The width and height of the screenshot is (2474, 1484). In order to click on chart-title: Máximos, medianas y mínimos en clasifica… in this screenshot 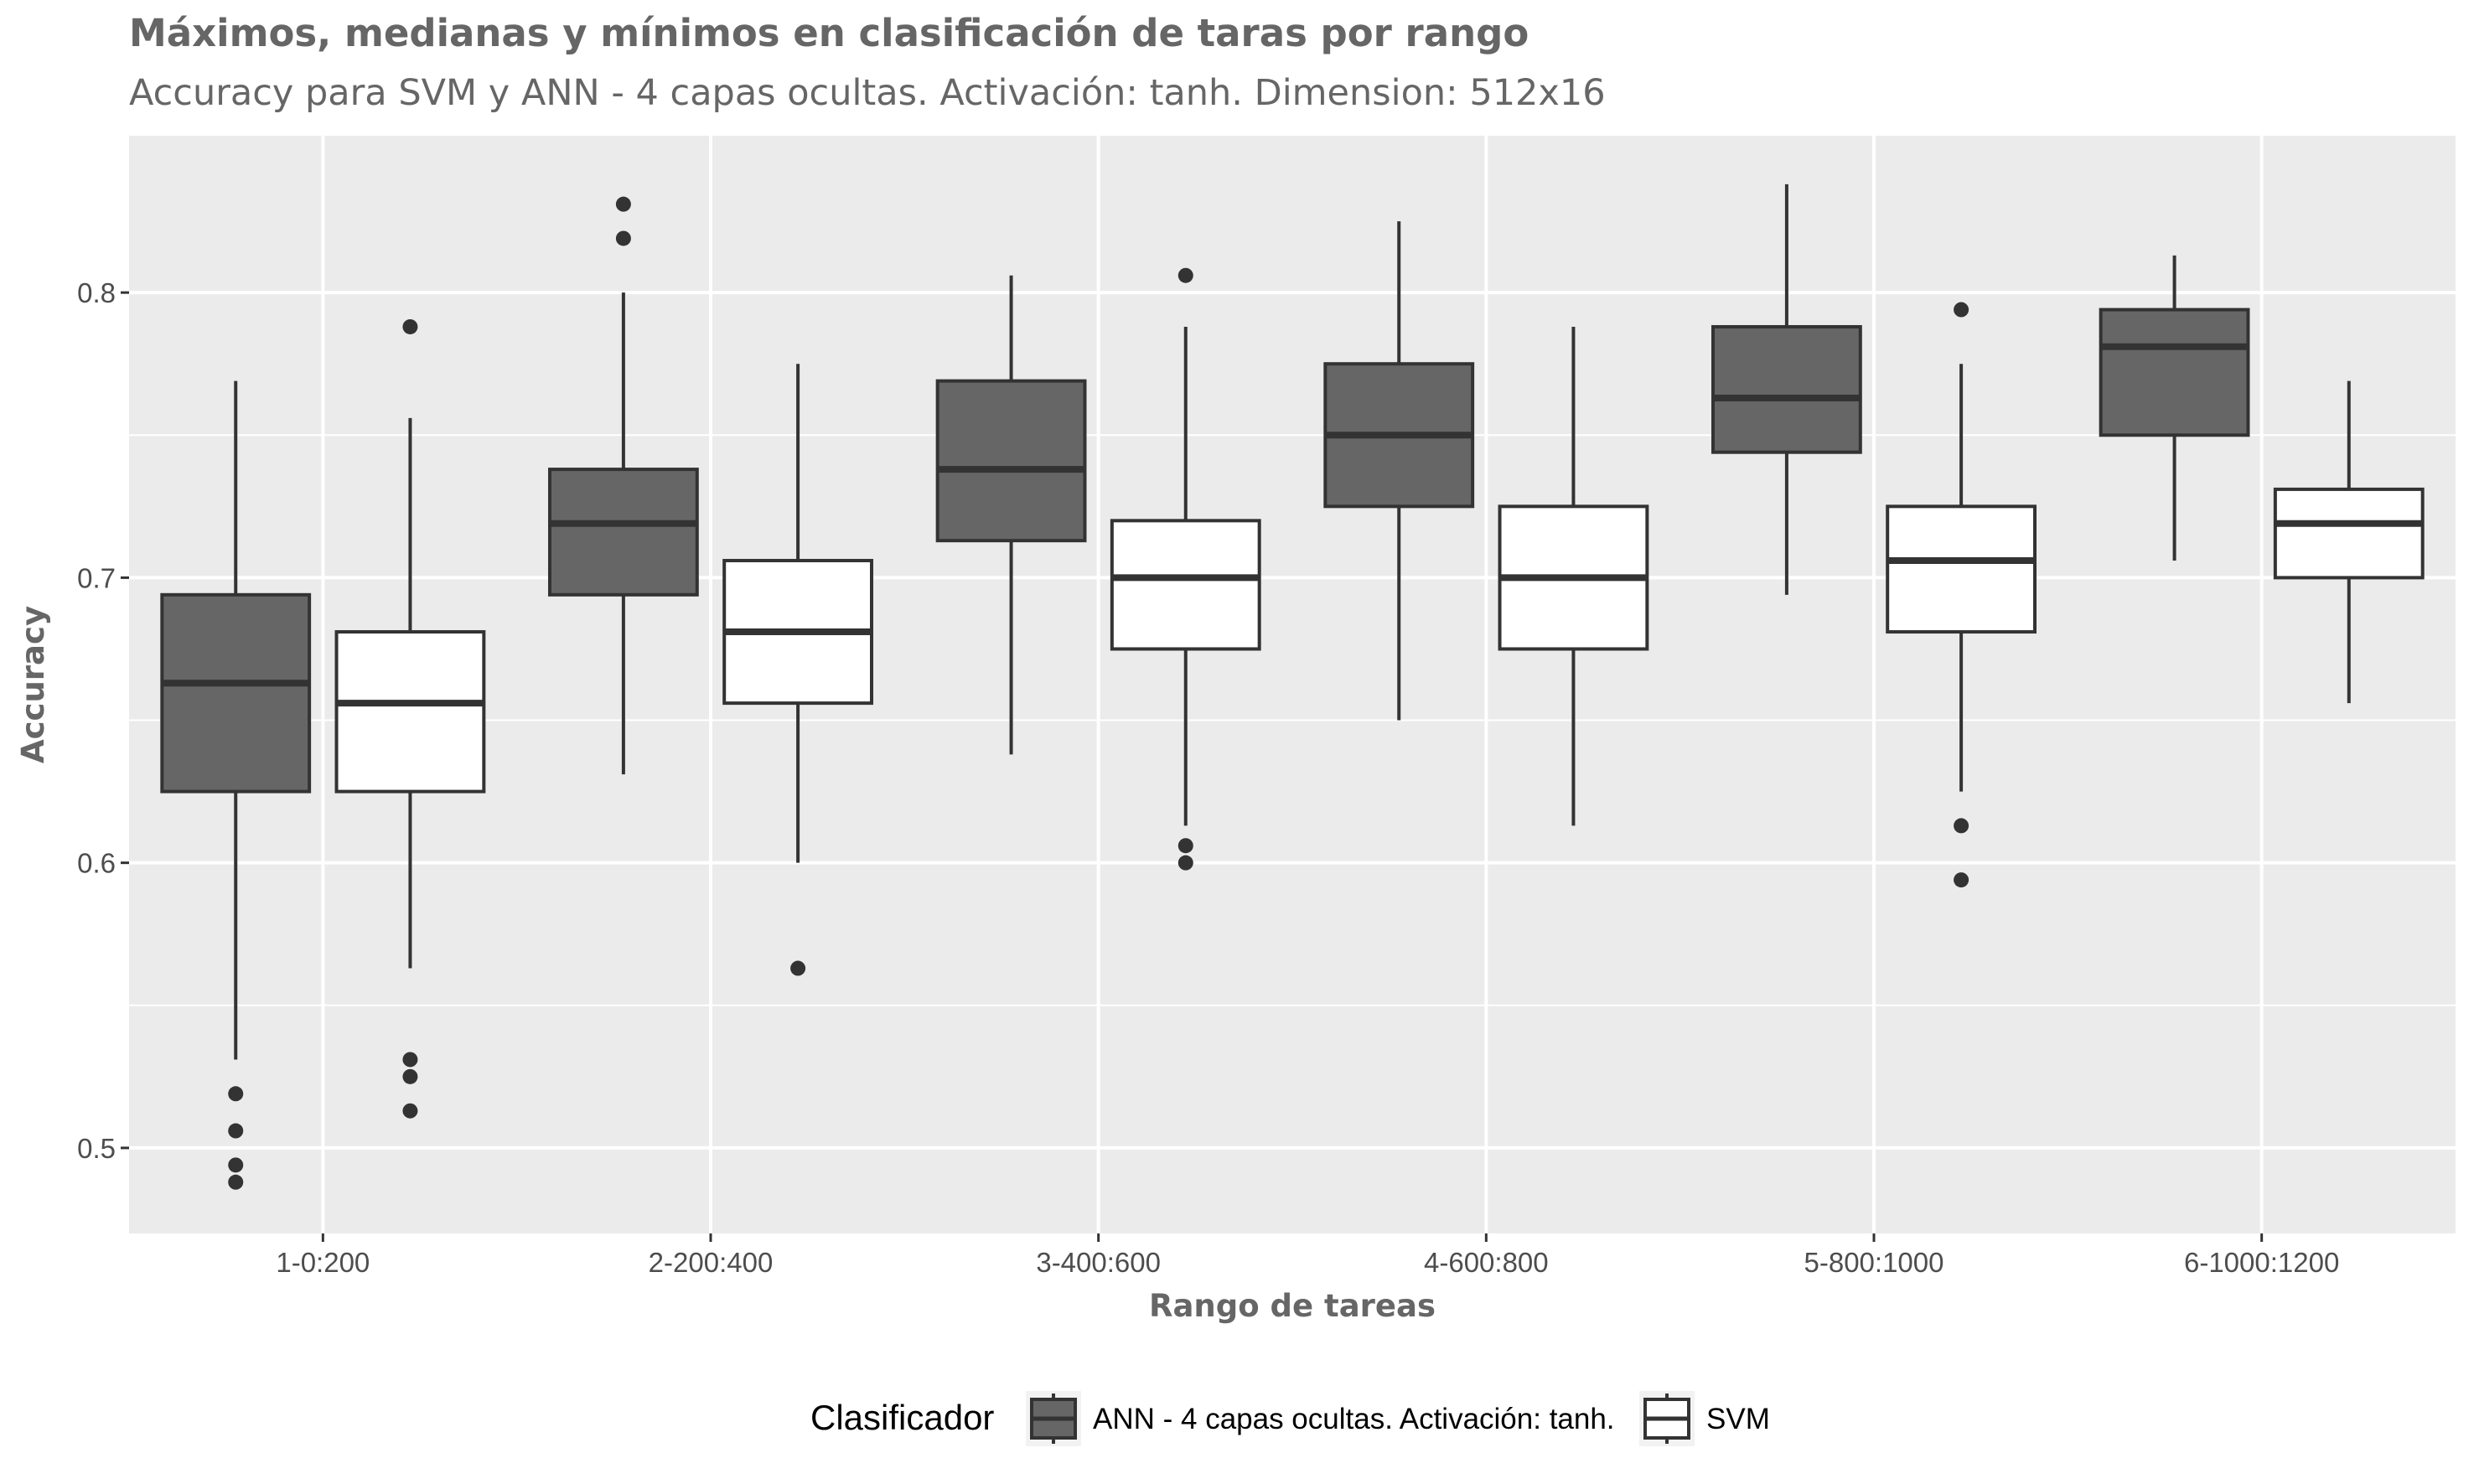, I will do `click(829, 33)`.